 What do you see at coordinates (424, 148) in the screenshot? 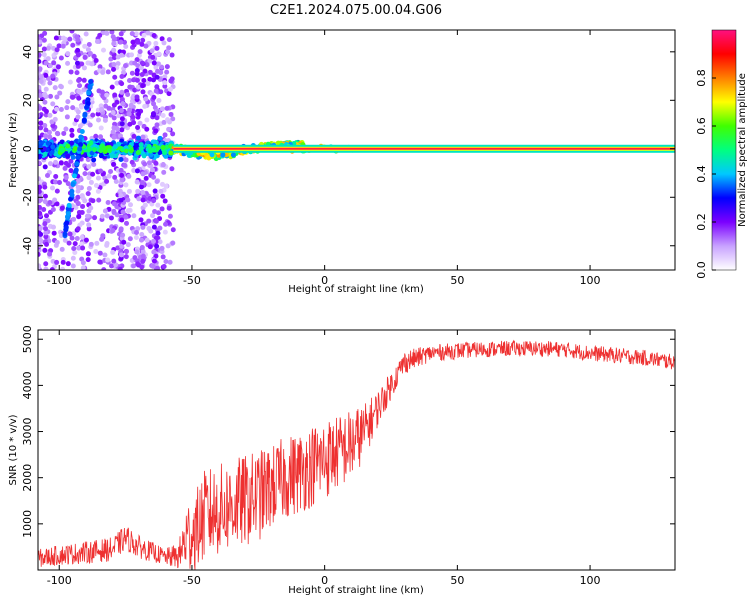
I see `carrier-line` at bounding box center [424, 148].